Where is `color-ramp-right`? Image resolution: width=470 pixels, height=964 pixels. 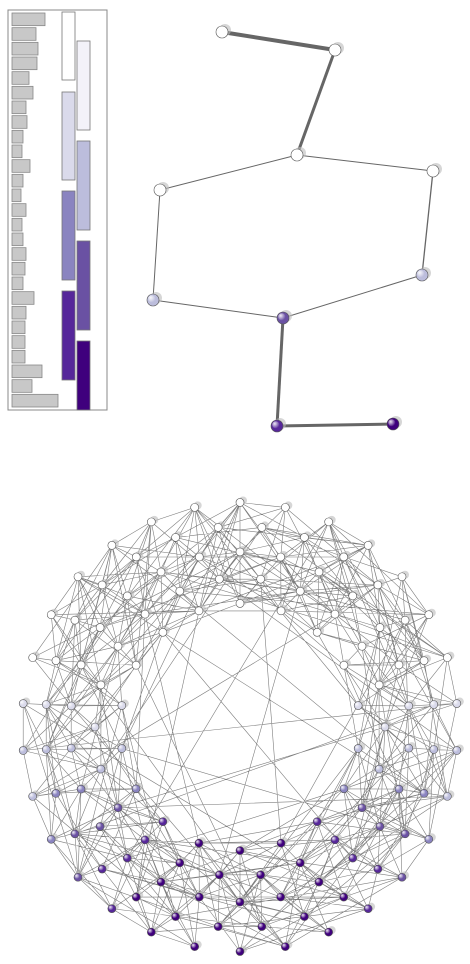
color-ramp-right is located at coordinates (83, 225).